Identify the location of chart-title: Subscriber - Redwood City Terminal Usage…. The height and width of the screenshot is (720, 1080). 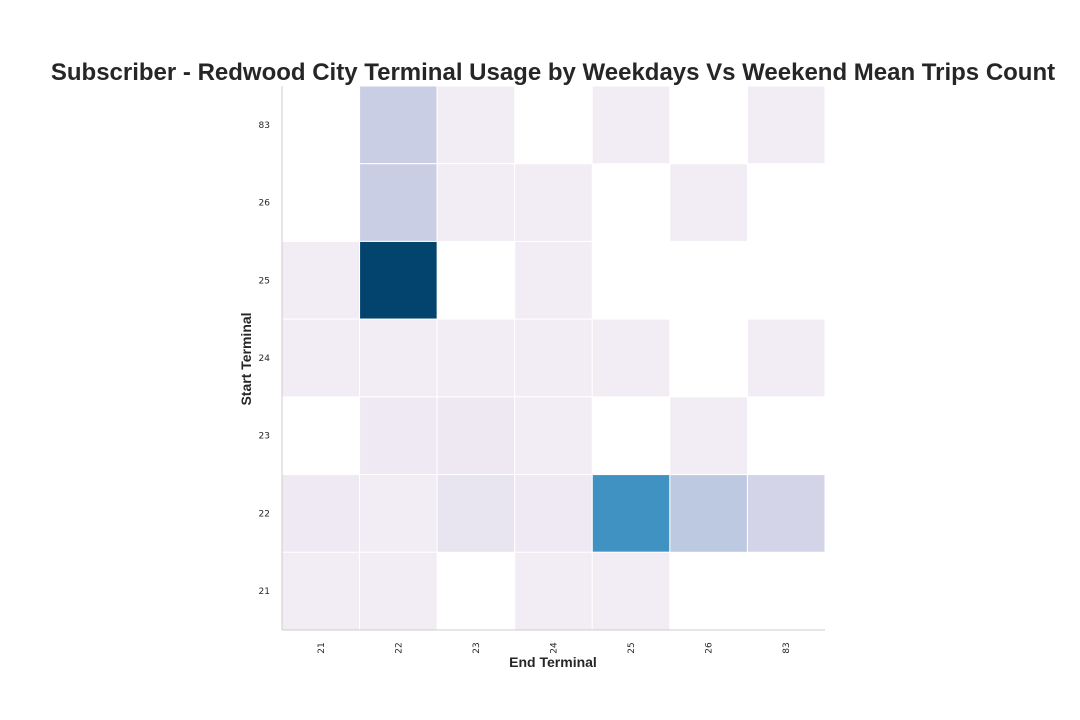
(553, 72).